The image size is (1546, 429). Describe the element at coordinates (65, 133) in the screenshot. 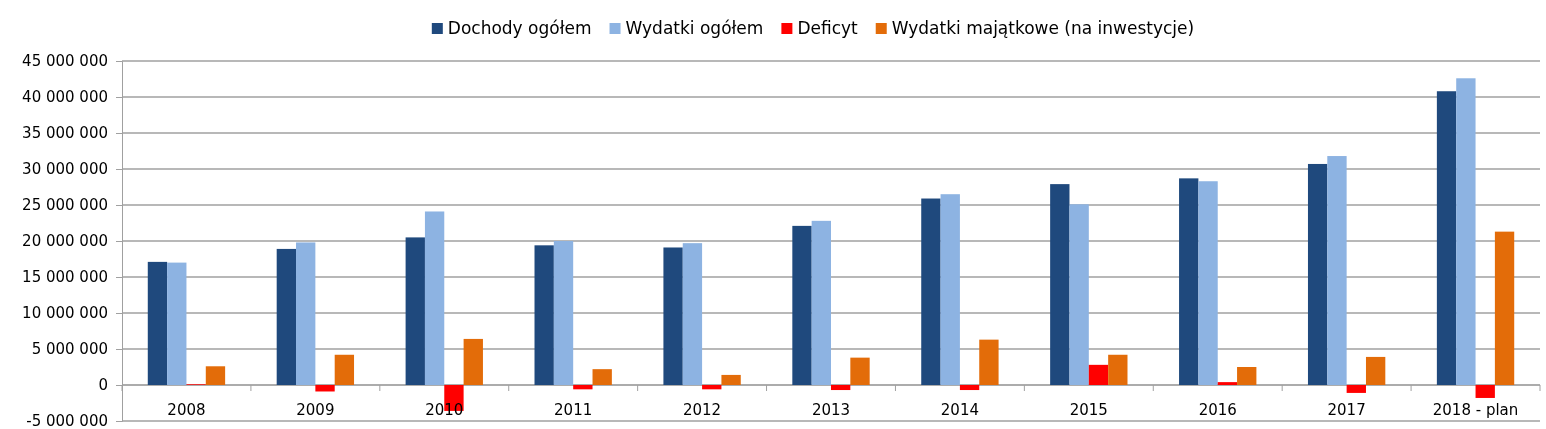

I see `y-tick-label: 35 000 000` at that location.